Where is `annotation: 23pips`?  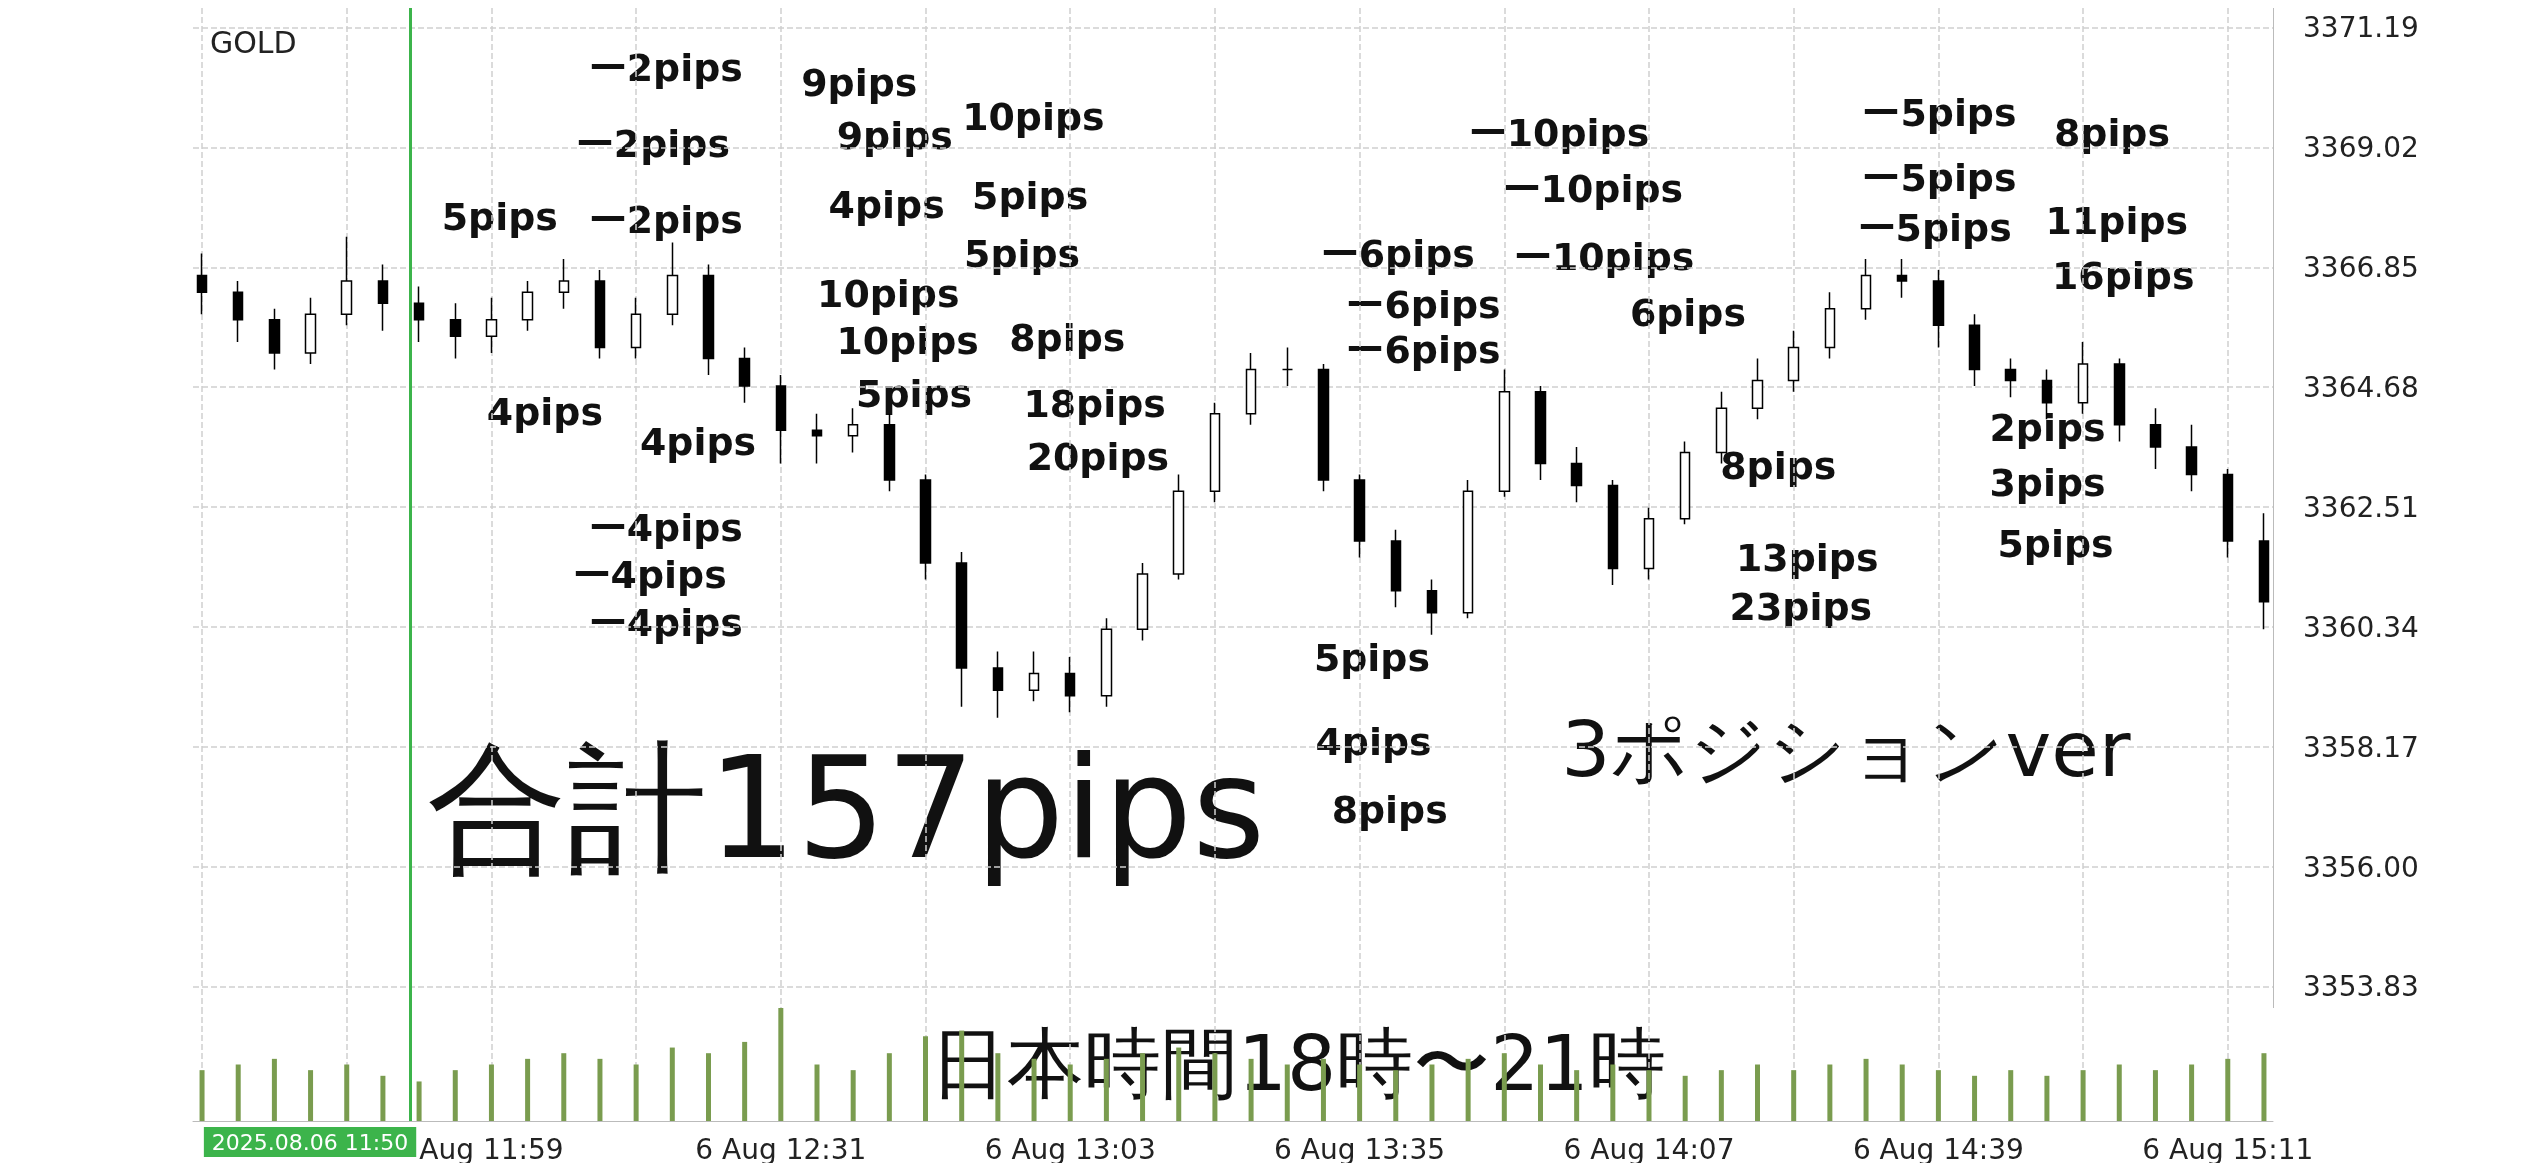
annotation: 23pips is located at coordinates (1801, 606).